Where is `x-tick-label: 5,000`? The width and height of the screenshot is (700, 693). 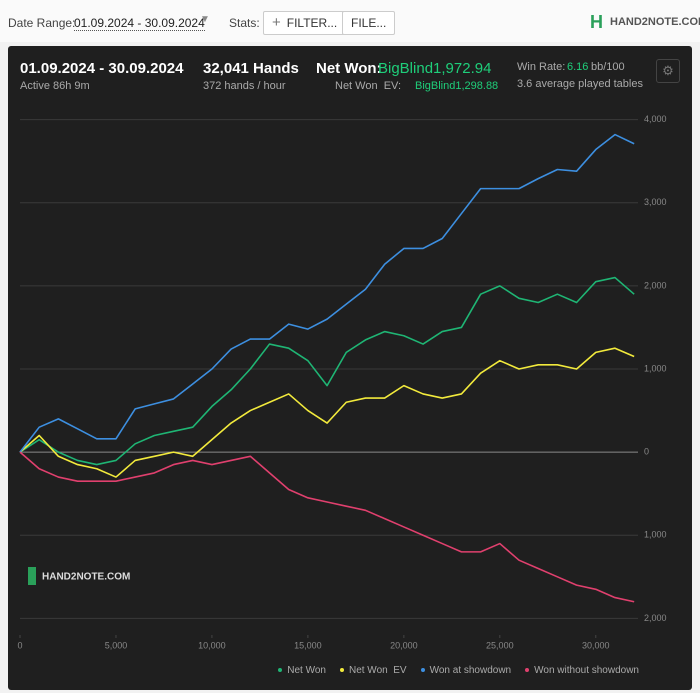
x-tick-label: 5,000 is located at coordinates (116, 645).